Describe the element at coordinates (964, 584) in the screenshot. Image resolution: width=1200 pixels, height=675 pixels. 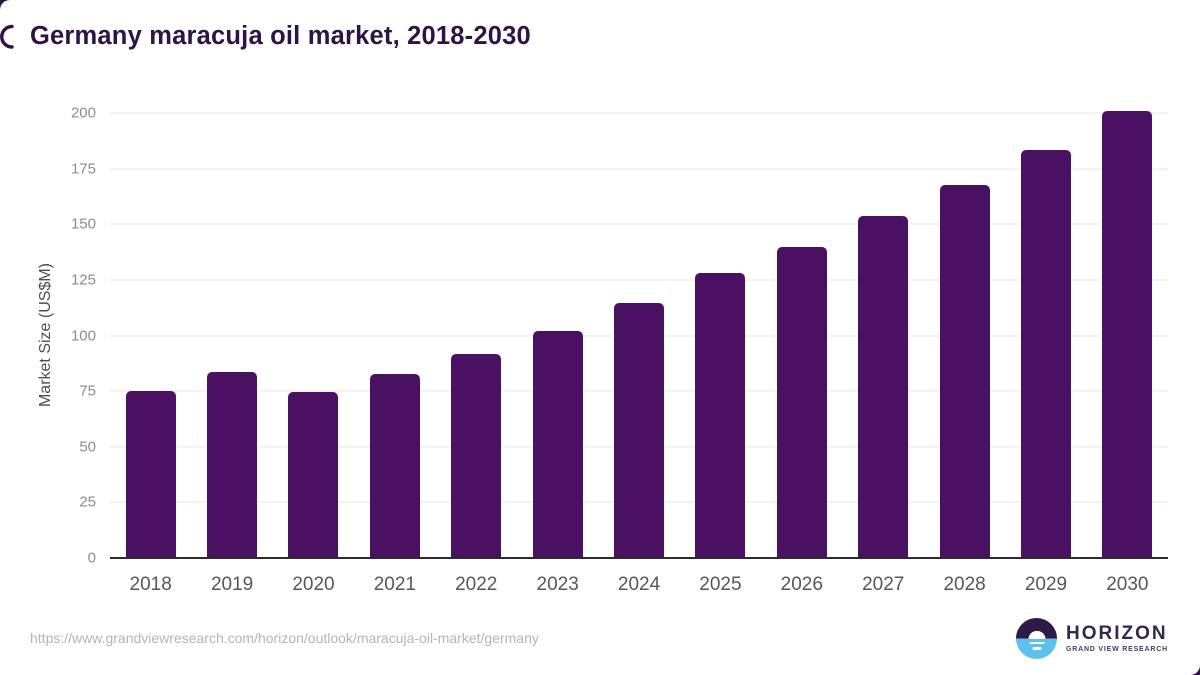
I see `x-tick-label: 2028` at that location.